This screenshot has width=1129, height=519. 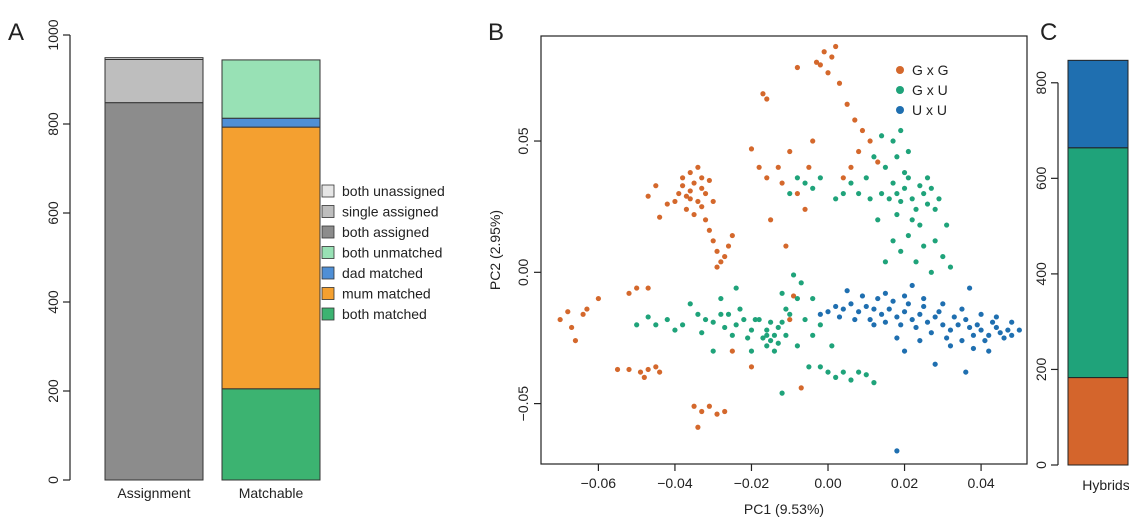 What do you see at coordinates (386, 294) in the screenshot?
I see `panel-a-legend-label: mum matched` at bounding box center [386, 294].